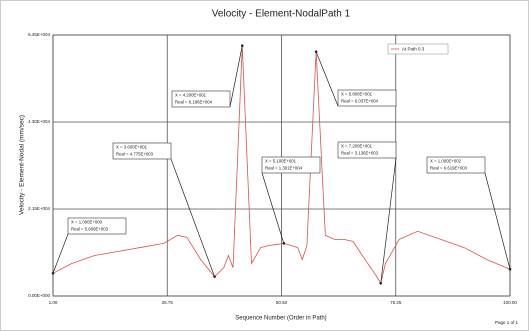 The height and width of the screenshot is (331, 529). Describe the element at coordinates (510, 302) in the screenshot. I see `x-tick-label: 100.00` at that location.